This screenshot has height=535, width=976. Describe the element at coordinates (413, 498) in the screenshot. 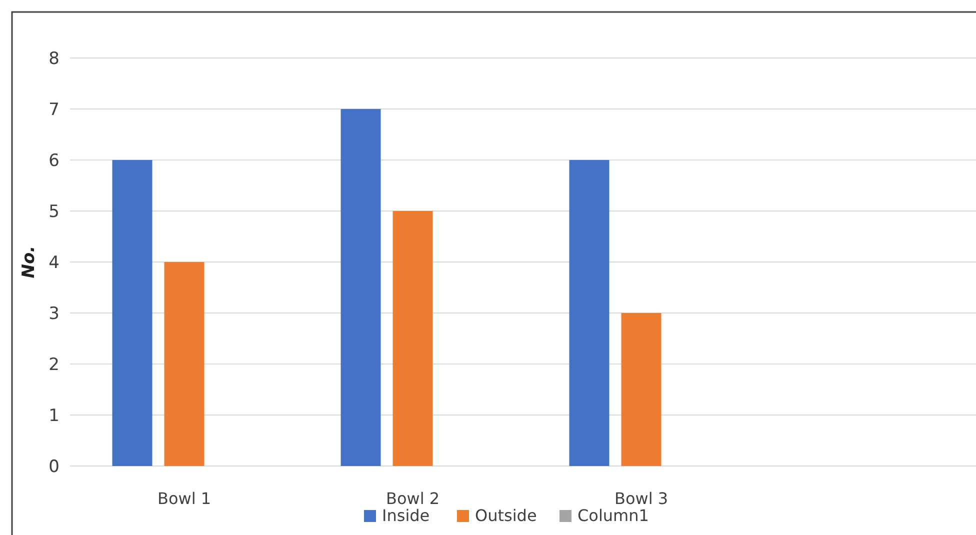

I see `x-tick-label: Bowl 2` at that location.